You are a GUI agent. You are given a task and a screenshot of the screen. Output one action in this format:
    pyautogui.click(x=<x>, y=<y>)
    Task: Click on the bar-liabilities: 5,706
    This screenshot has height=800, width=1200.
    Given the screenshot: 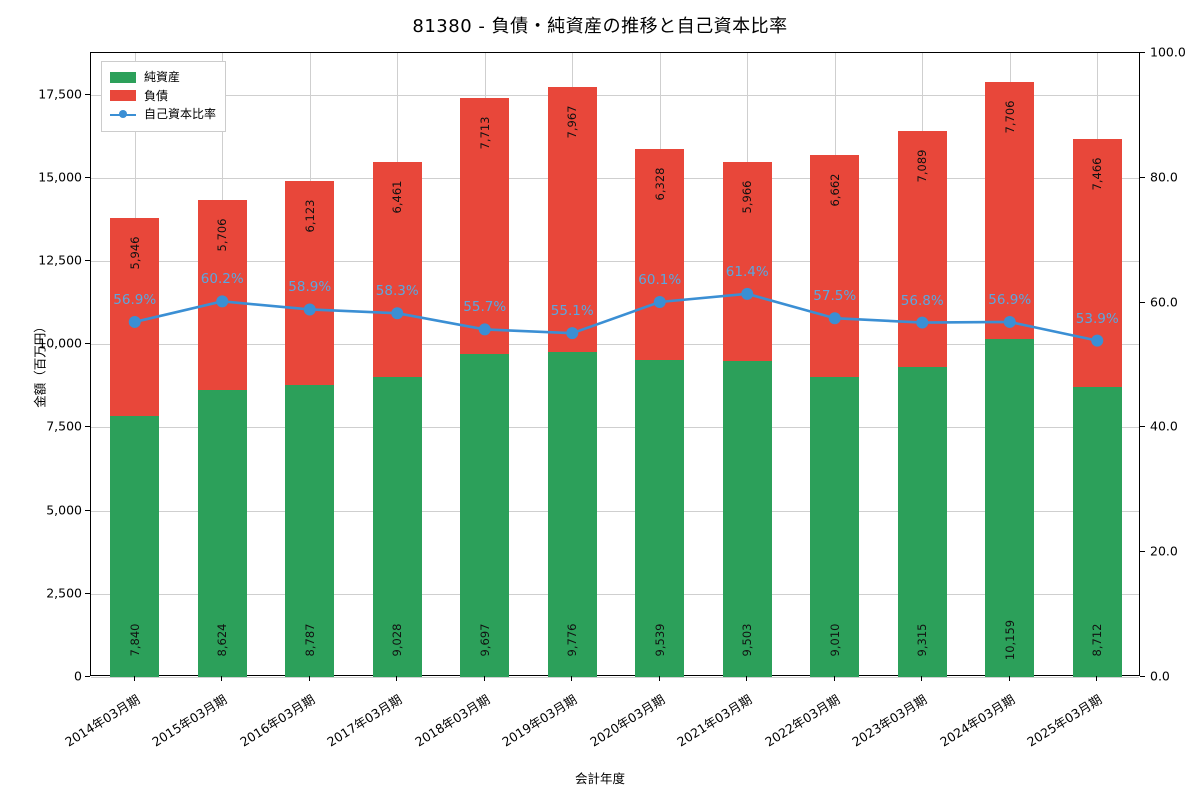 What is the action you would take?
    pyautogui.click(x=222, y=295)
    